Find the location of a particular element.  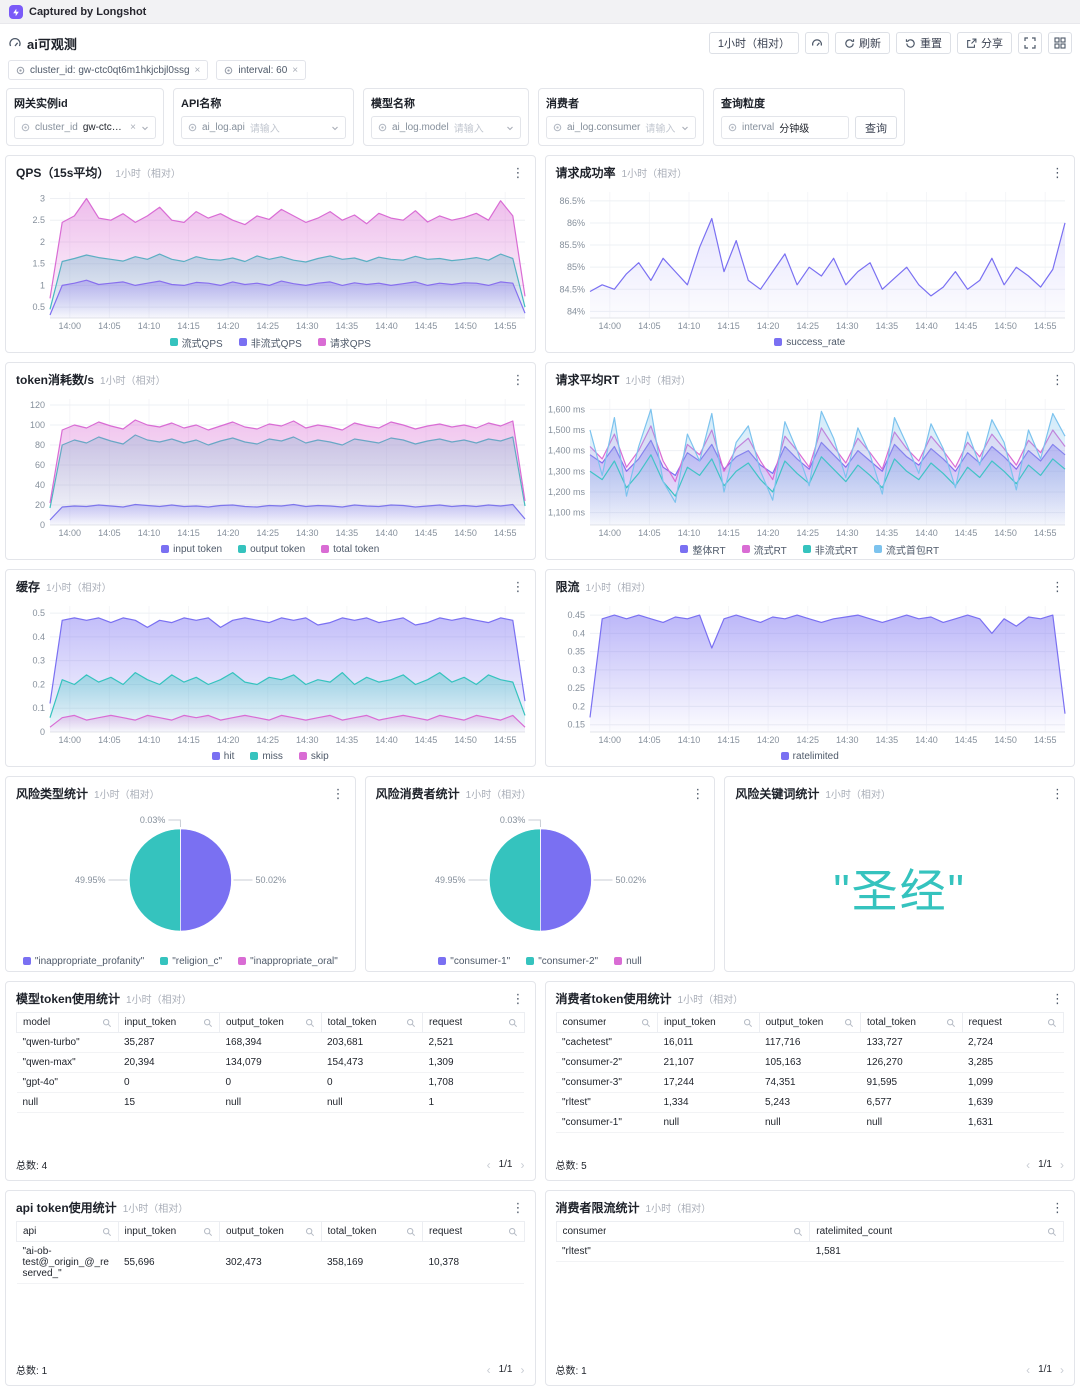

refresh-button: 刷新 is located at coordinates (862, 43).